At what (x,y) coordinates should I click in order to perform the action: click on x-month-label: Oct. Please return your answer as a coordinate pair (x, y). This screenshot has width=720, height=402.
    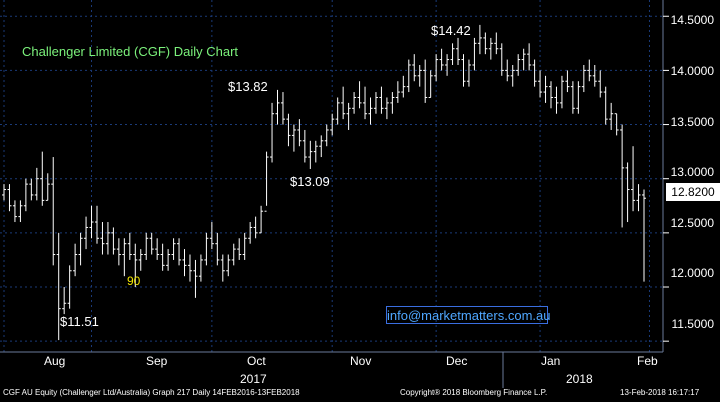
    Looking at the image, I should click on (256, 361).